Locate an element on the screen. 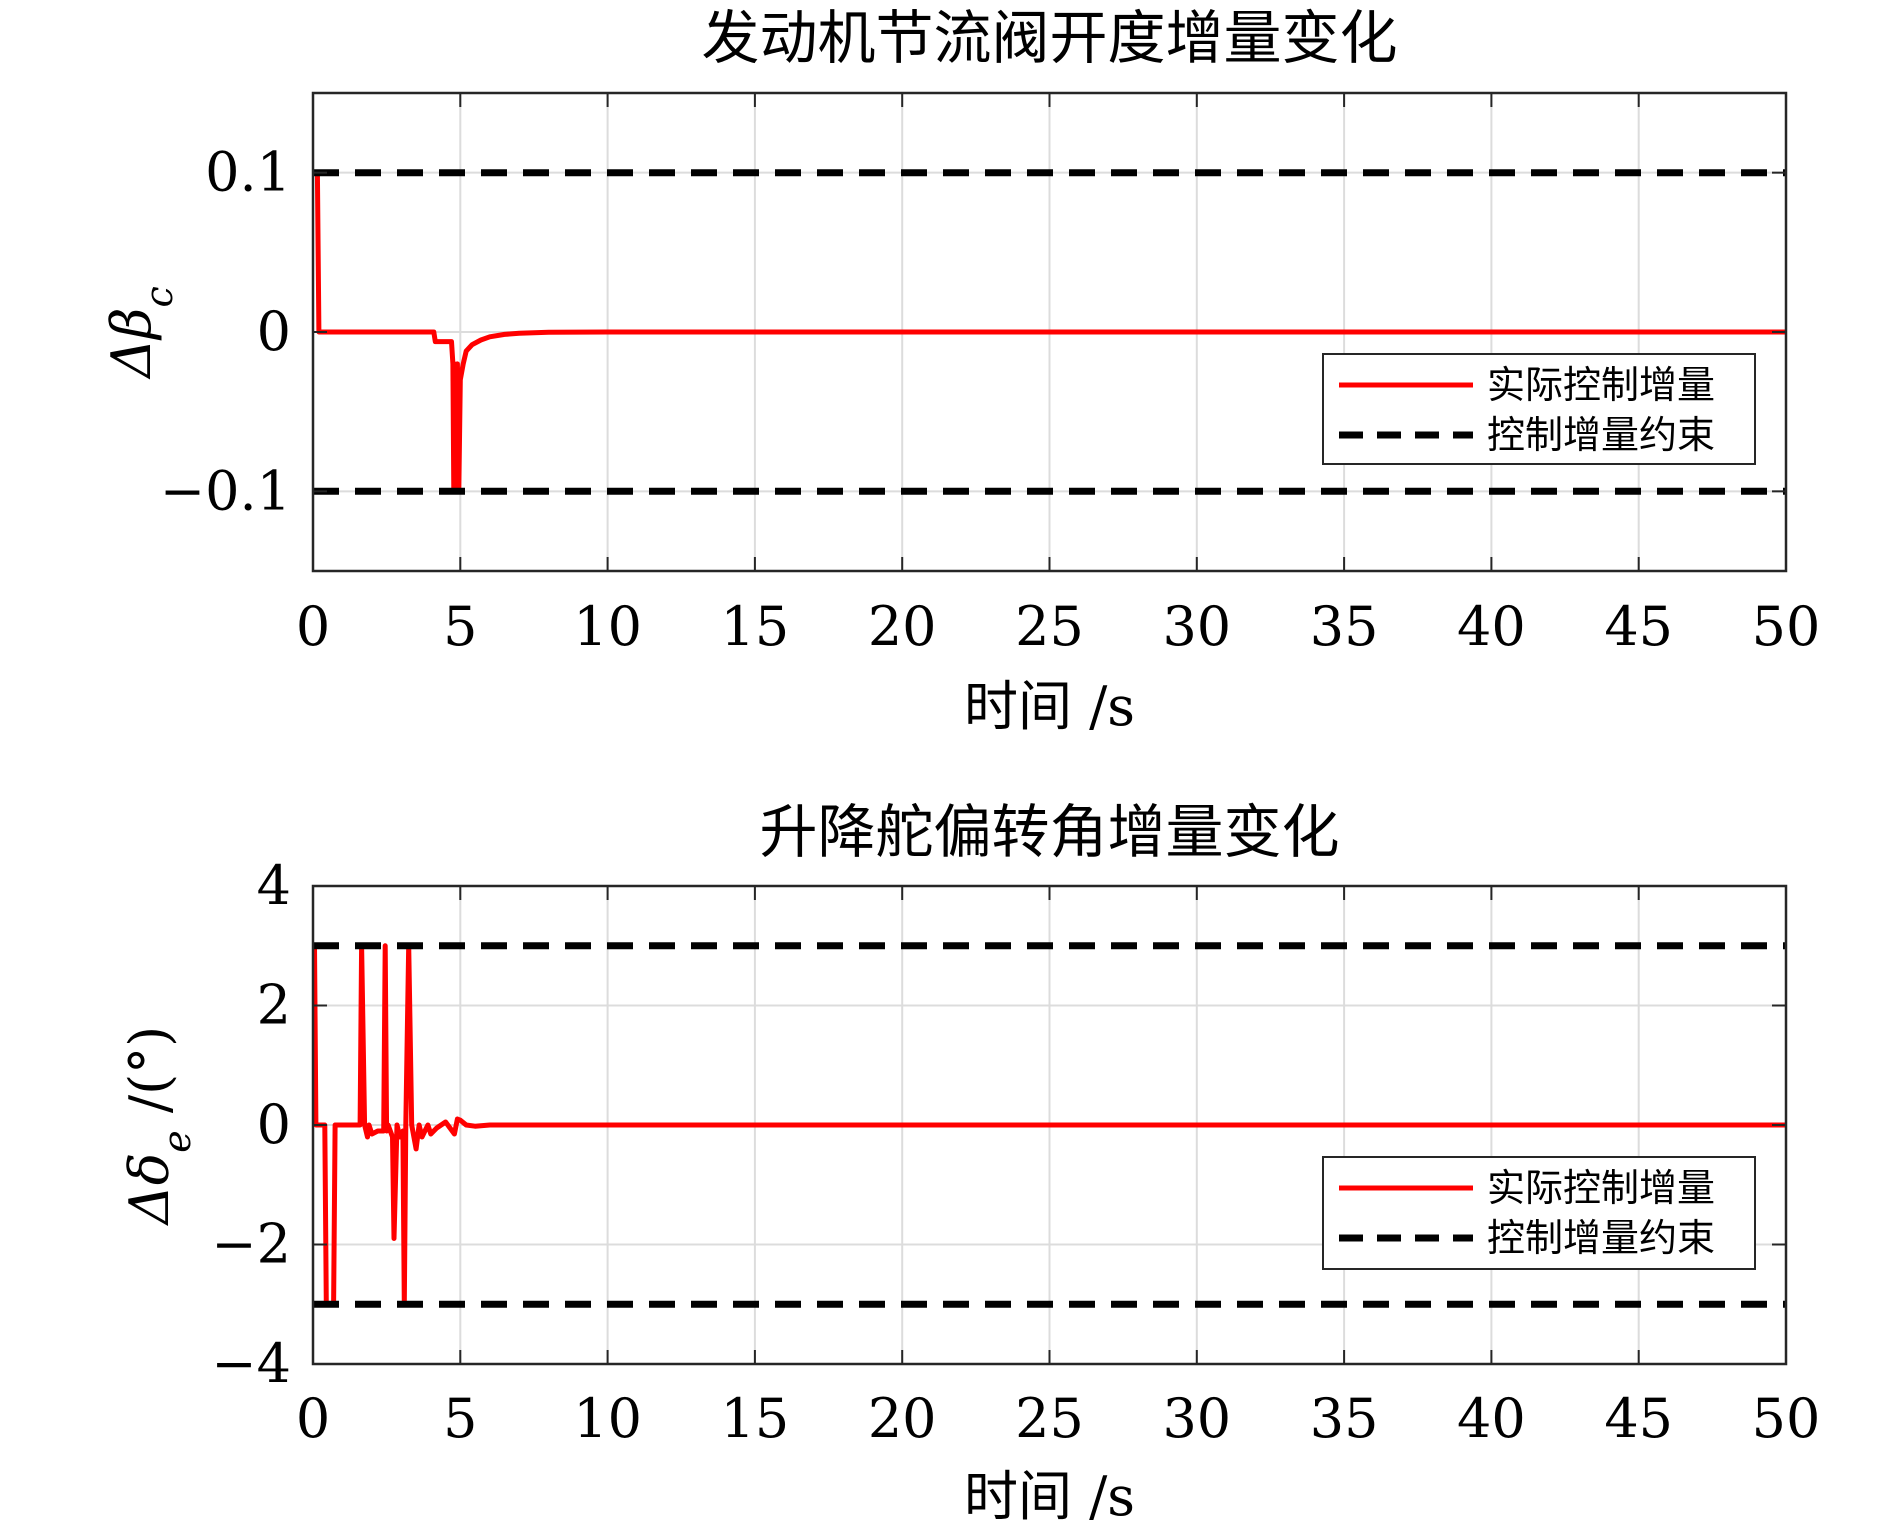 The height and width of the screenshot is (1526, 1890). y-tick-label: −4 is located at coordinates (251, 1363).